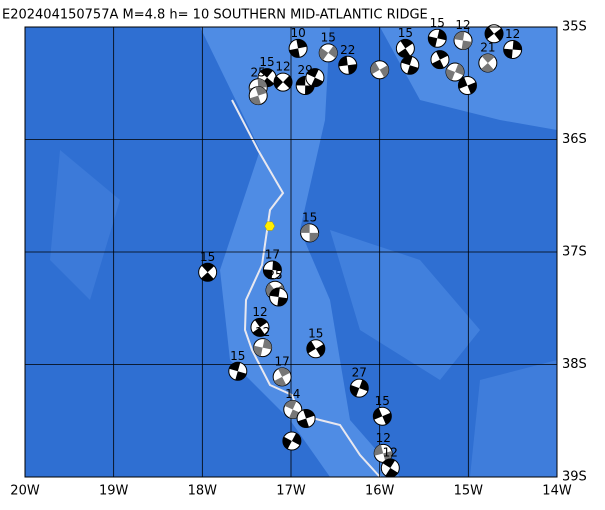 Image resolution: width=605 pixels, height=510 pixels. What do you see at coordinates (297, 33) in the screenshot?
I see `depth-label: 10` at bounding box center [297, 33].